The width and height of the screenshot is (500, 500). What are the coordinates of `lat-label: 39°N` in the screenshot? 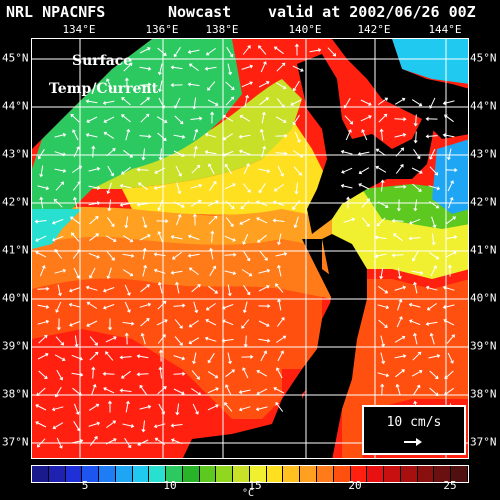 It's located at (483, 346).